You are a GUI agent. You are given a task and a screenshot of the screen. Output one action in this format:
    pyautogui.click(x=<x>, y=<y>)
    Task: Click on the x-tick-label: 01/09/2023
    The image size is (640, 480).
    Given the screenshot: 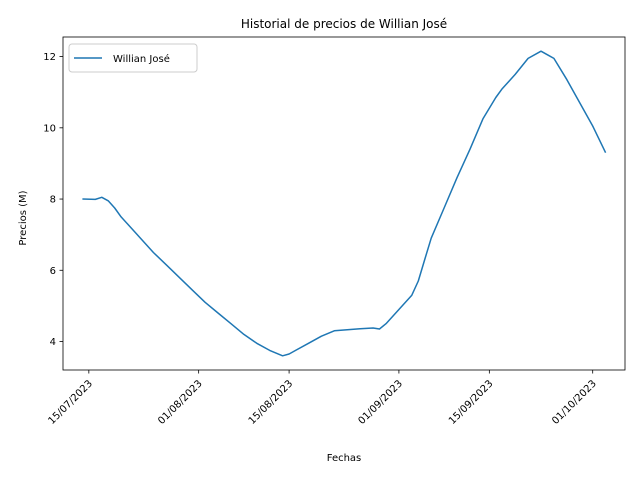 What is the action you would take?
    pyautogui.click(x=380, y=402)
    